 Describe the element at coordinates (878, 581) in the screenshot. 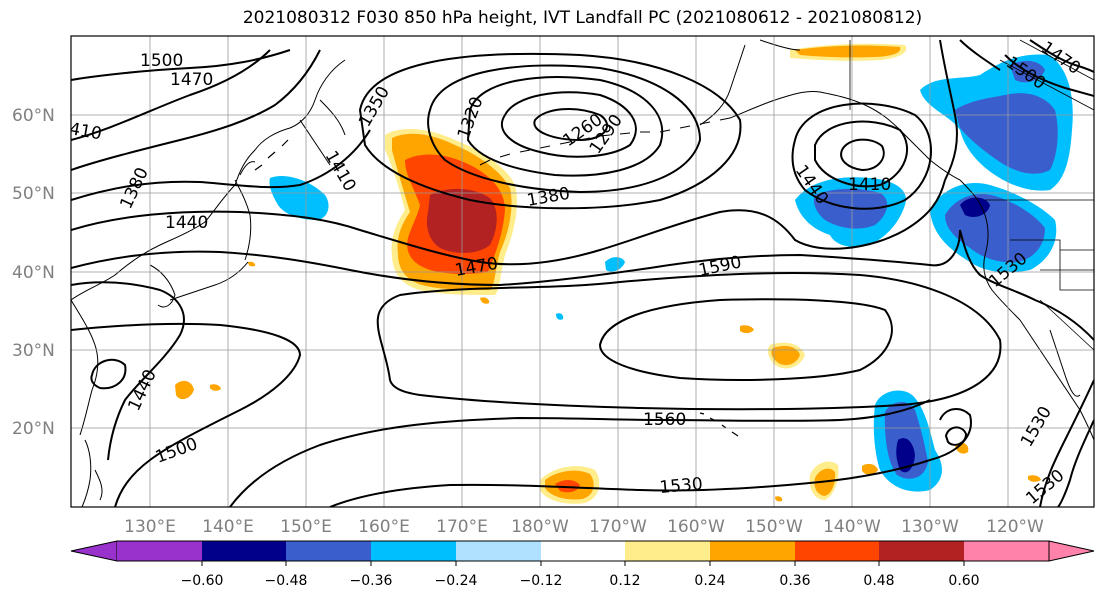

I see `colorbar-tick: 0.48` at that location.